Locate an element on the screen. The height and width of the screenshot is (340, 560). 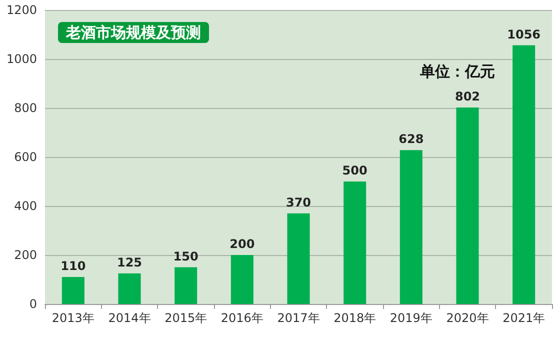
data-label: 628 is located at coordinates (411, 139).